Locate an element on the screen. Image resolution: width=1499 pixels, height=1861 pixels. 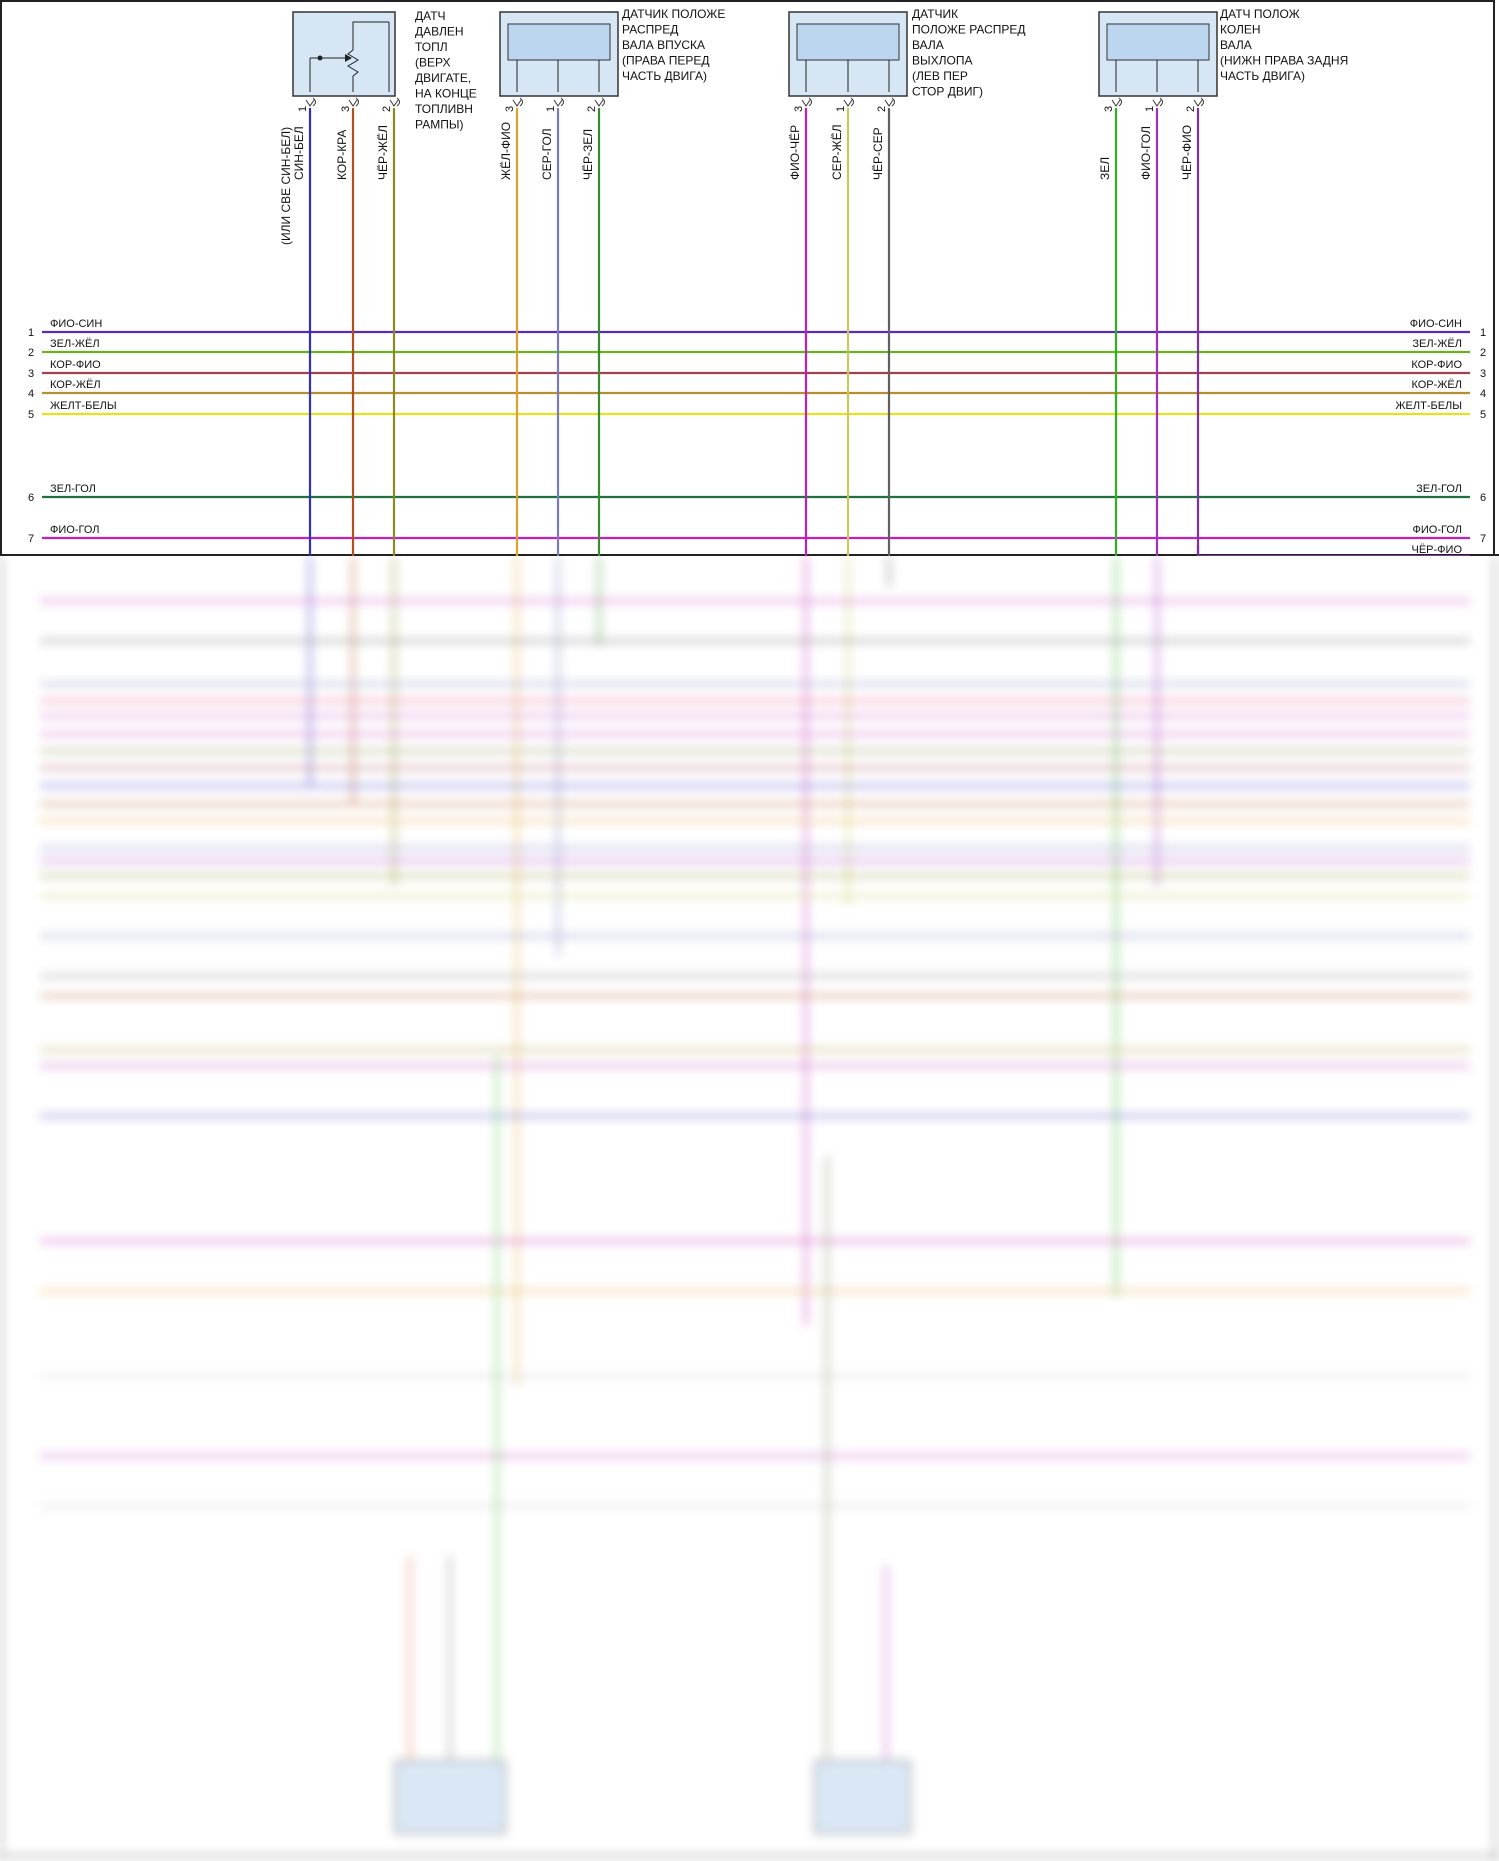
bus-label-left: КОР-ФИО is located at coordinates (75, 365).